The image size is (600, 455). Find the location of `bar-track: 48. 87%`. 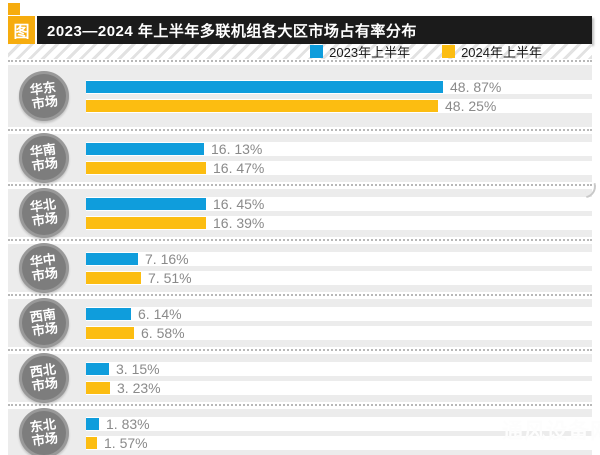

bar-track: 48. 87% is located at coordinates (339, 86).